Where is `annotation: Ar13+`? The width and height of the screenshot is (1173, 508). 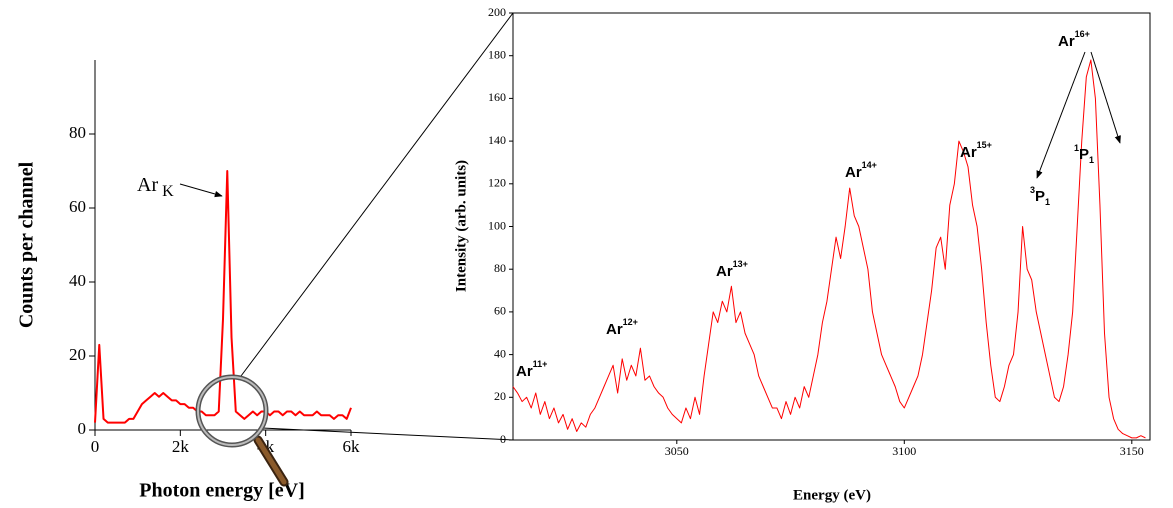
annotation: Ar13+ is located at coordinates (732, 269).